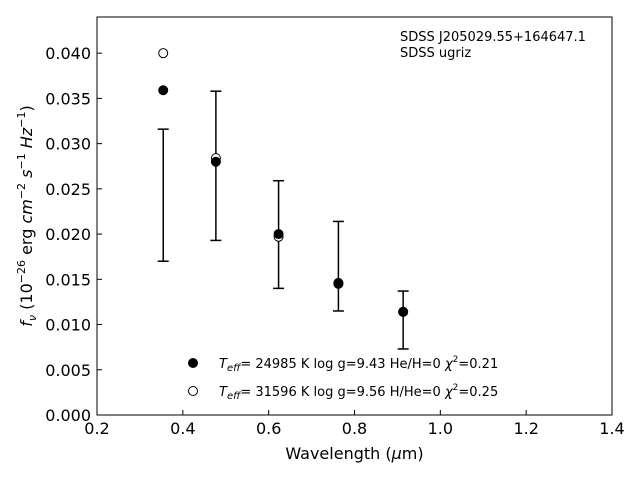 This screenshot has width=640, height=480. What do you see at coordinates (68, 234) in the screenshot?
I see `y-tick-label: 0.020` at bounding box center [68, 234].